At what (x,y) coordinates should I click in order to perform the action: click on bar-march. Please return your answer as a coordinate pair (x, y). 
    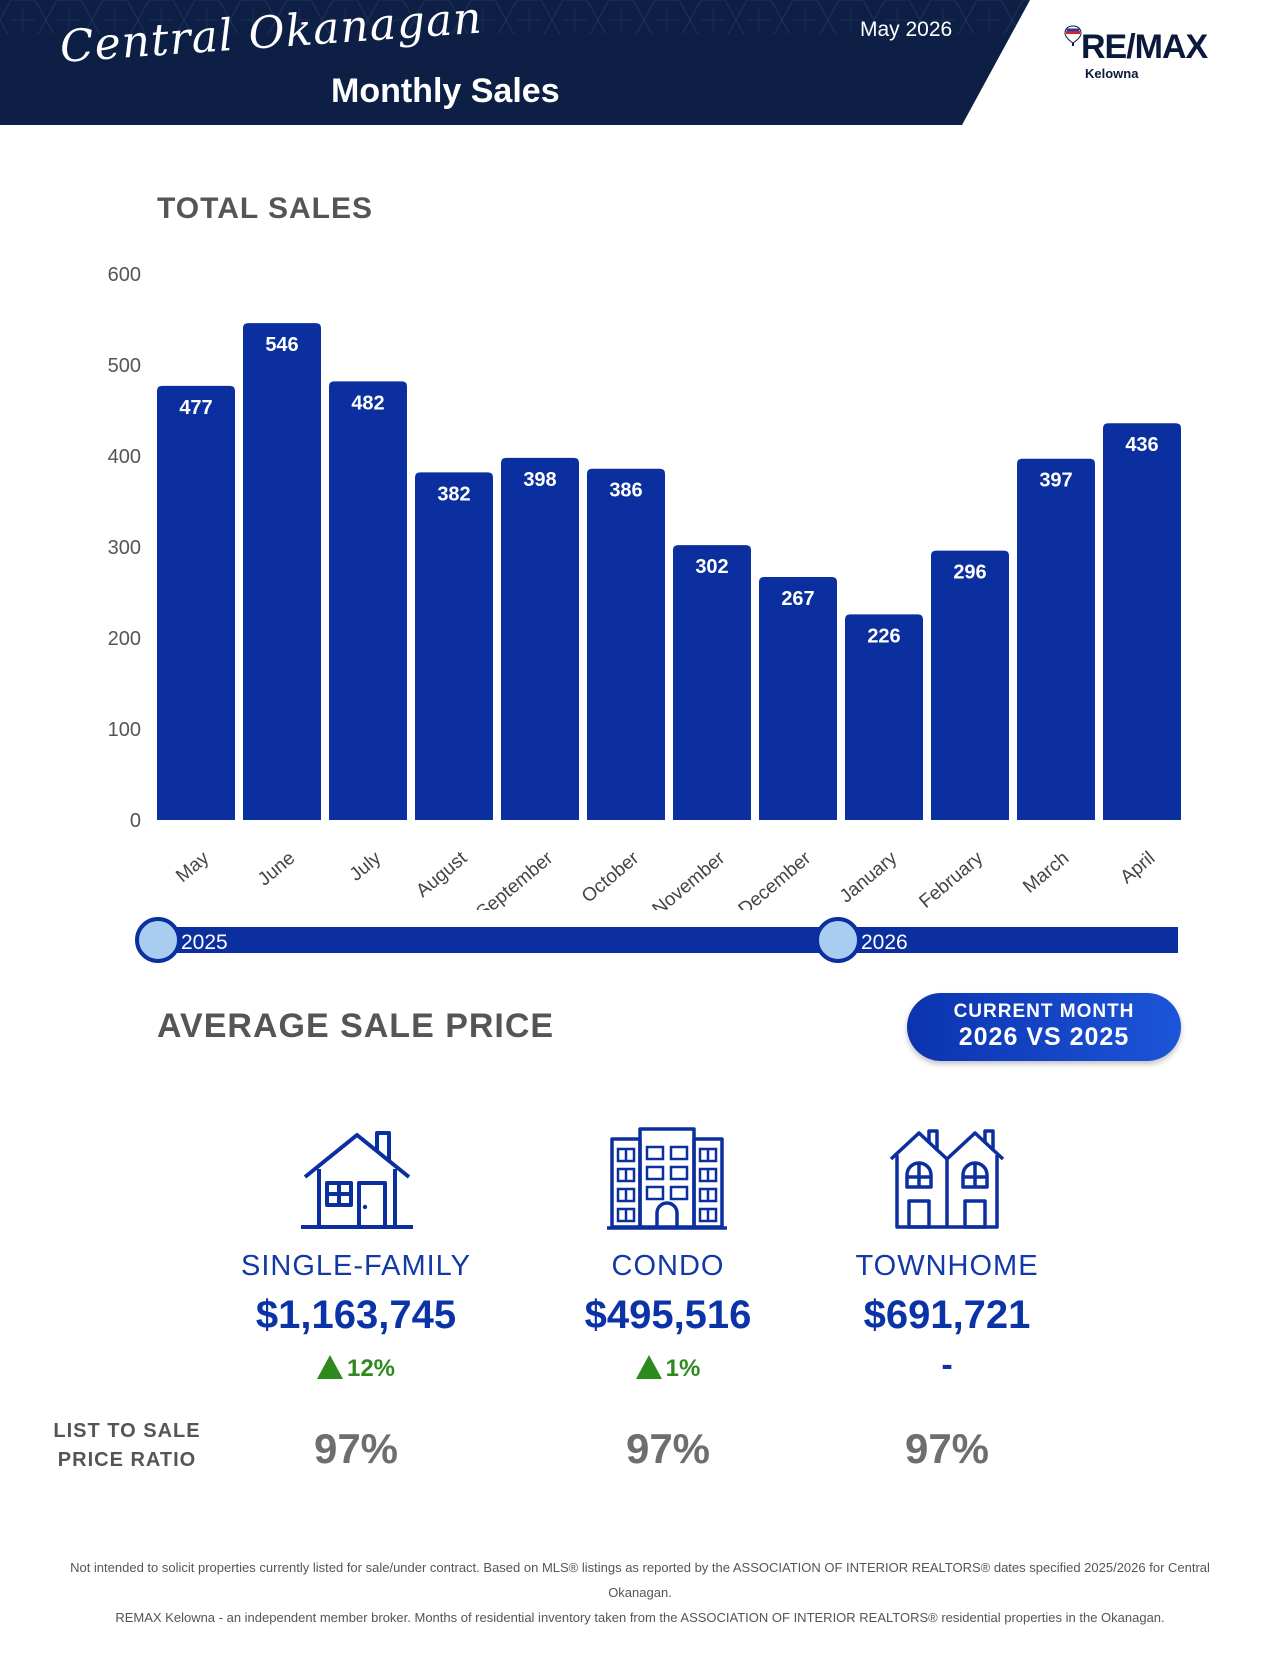
    Looking at the image, I should click on (1056, 639).